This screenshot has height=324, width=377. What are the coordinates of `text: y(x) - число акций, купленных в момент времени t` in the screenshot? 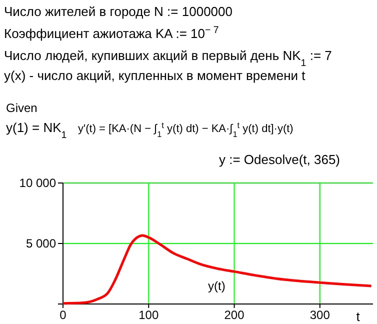 It's located at (155, 75).